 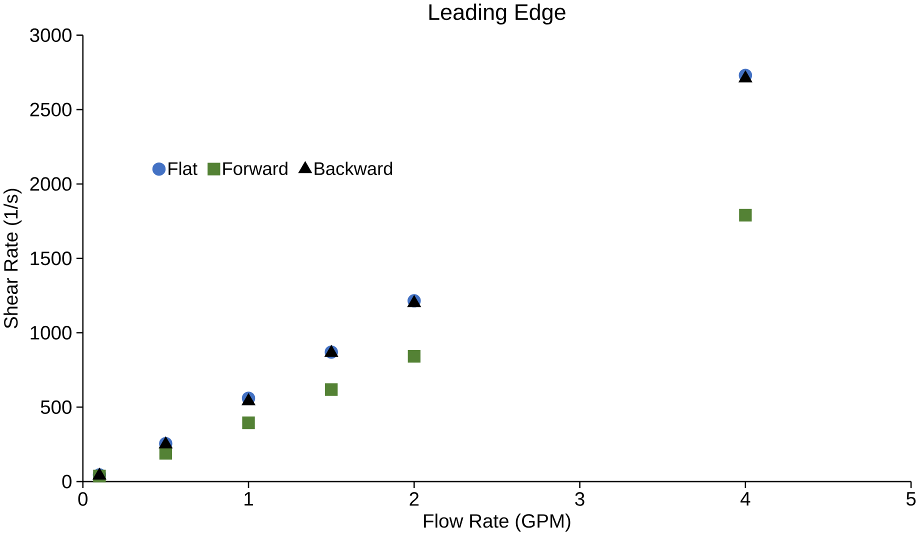 I want to click on y-tick-label: 1000, so click(x=51, y=333).